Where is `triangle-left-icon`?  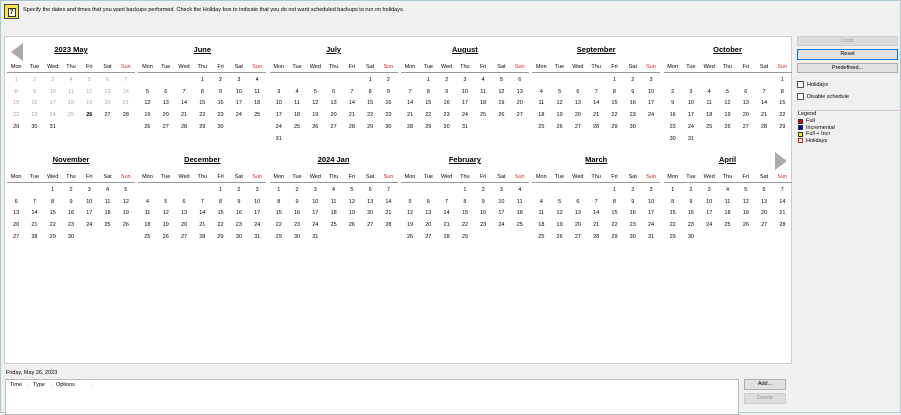
triangle-left-icon is located at coordinates (17, 52).